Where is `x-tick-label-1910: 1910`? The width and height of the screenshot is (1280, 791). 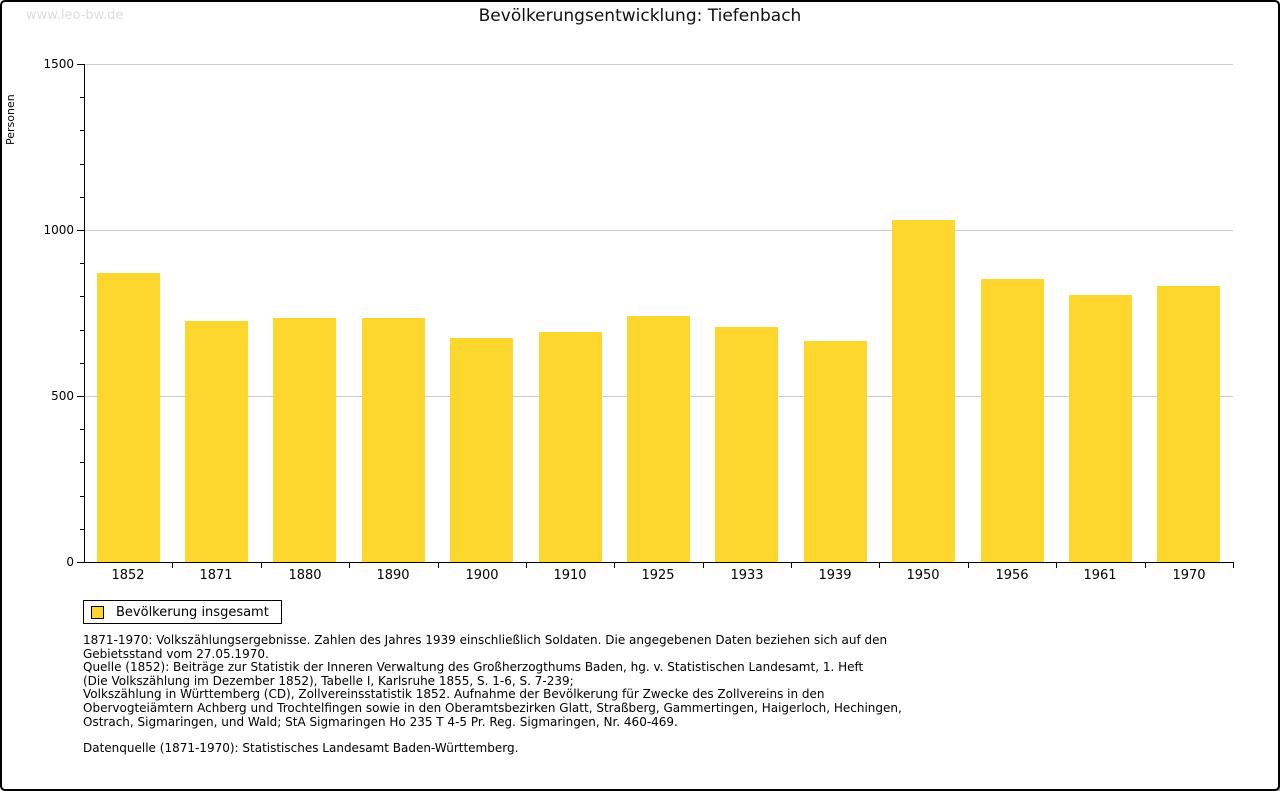 x-tick-label-1910: 1910 is located at coordinates (570, 575).